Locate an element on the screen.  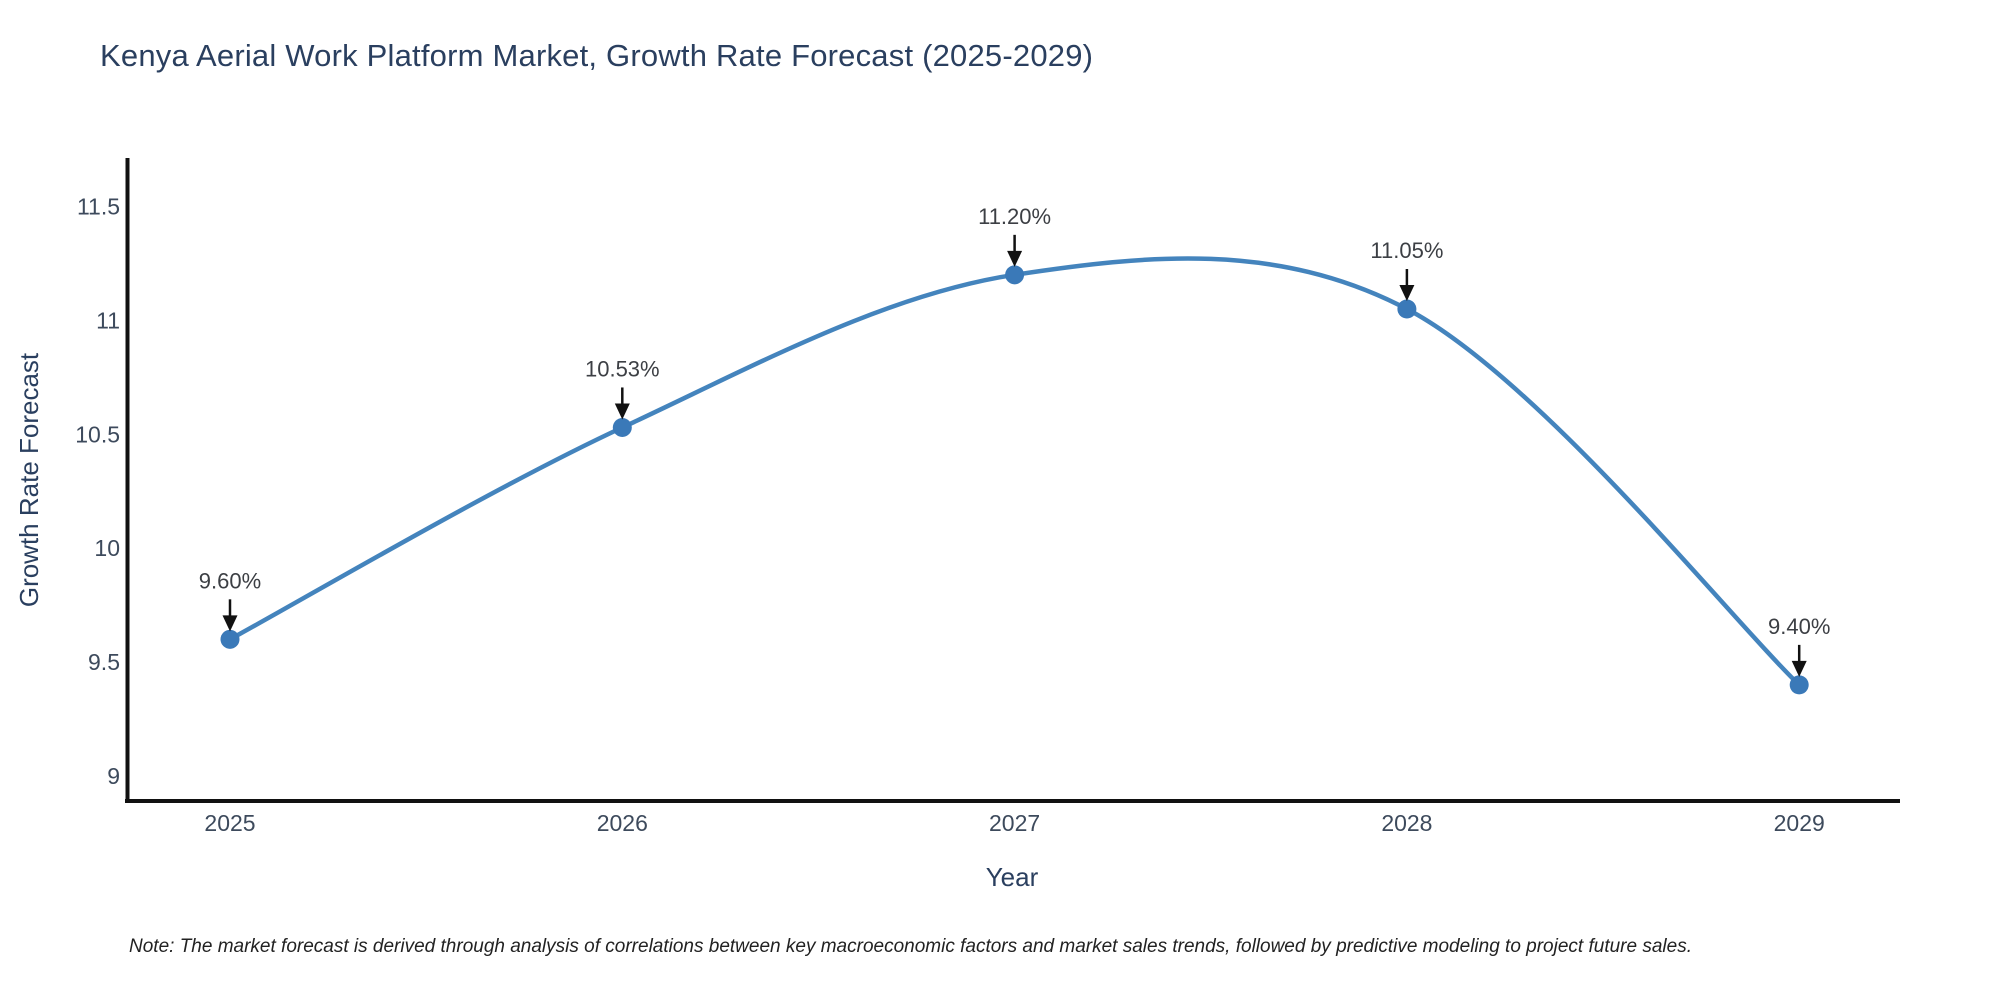
data-point-label: 10.53% is located at coordinates (622, 368).